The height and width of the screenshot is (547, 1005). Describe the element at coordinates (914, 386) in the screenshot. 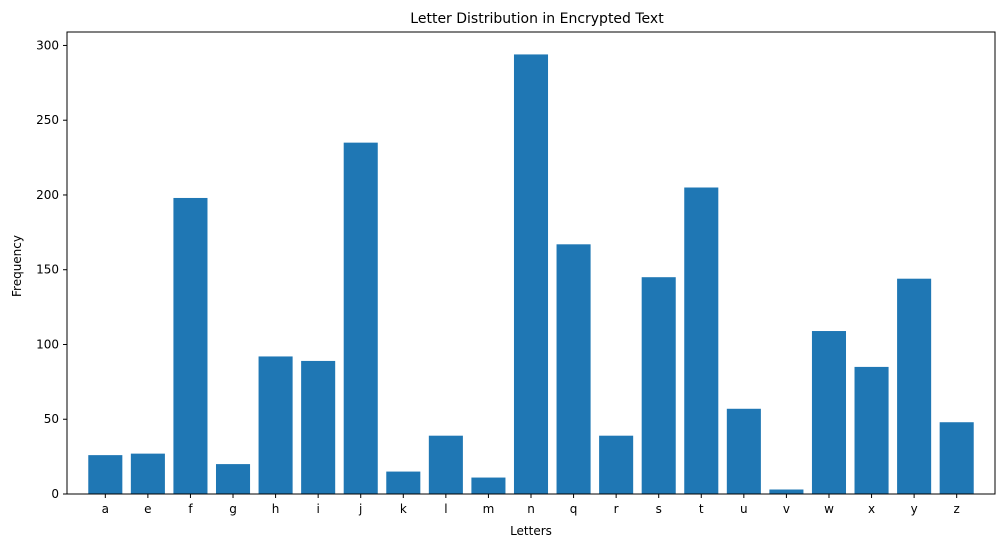

I see `bar-y` at that location.